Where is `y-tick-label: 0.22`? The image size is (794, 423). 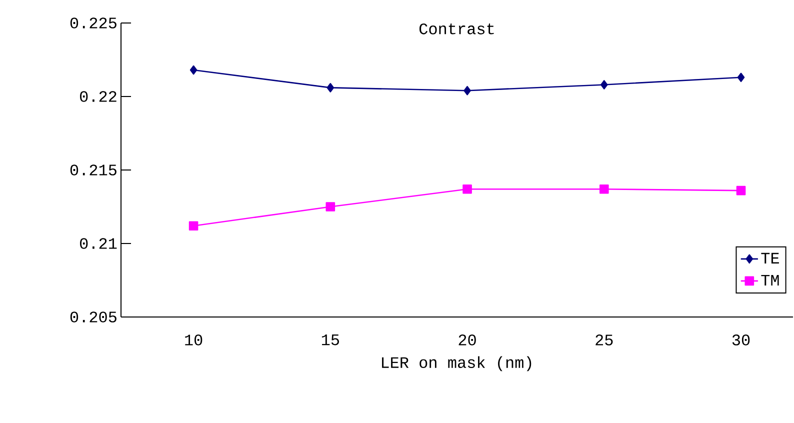
y-tick-label: 0.22 is located at coordinates (98, 96).